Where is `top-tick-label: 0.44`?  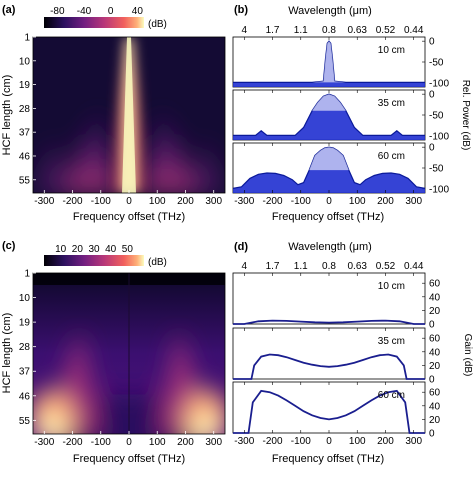 top-tick-label: 0.44 is located at coordinates (414, 266).